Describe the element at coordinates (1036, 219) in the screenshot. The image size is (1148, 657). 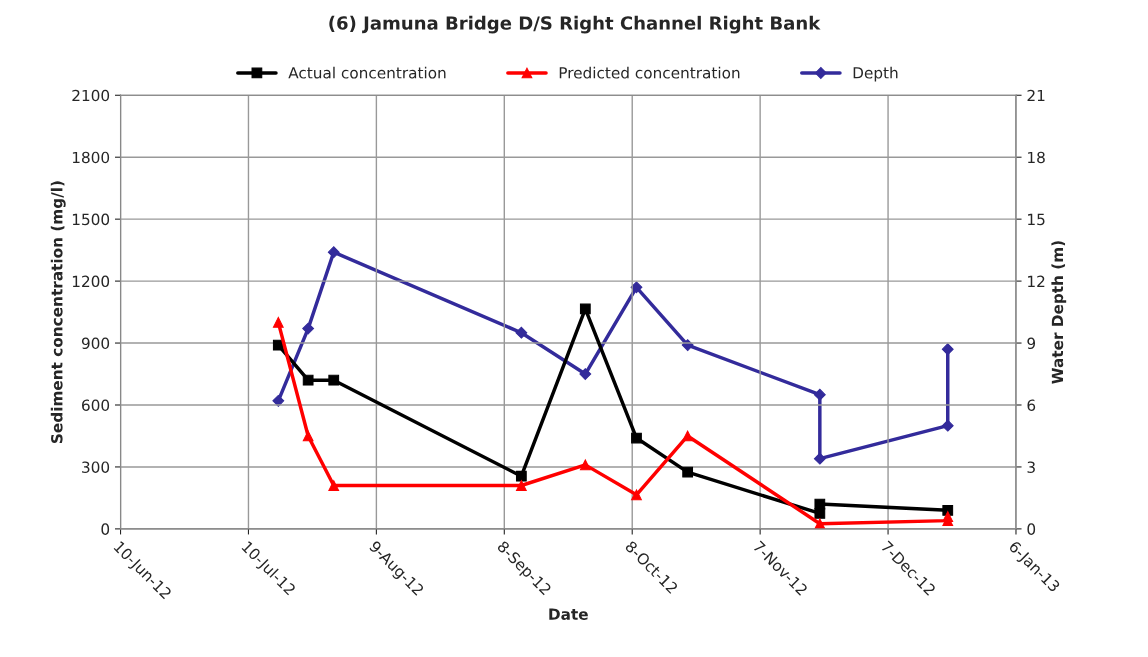
I see `y2-tick-label: 15` at that location.